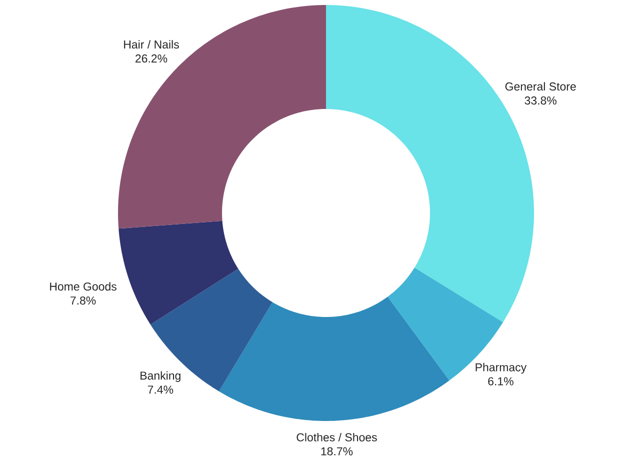 The image size is (641, 473). What do you see at coordinates (501, 368) in the screenshot?
I see `slice-label: Pharmacy` at bounding box center [501, 368].